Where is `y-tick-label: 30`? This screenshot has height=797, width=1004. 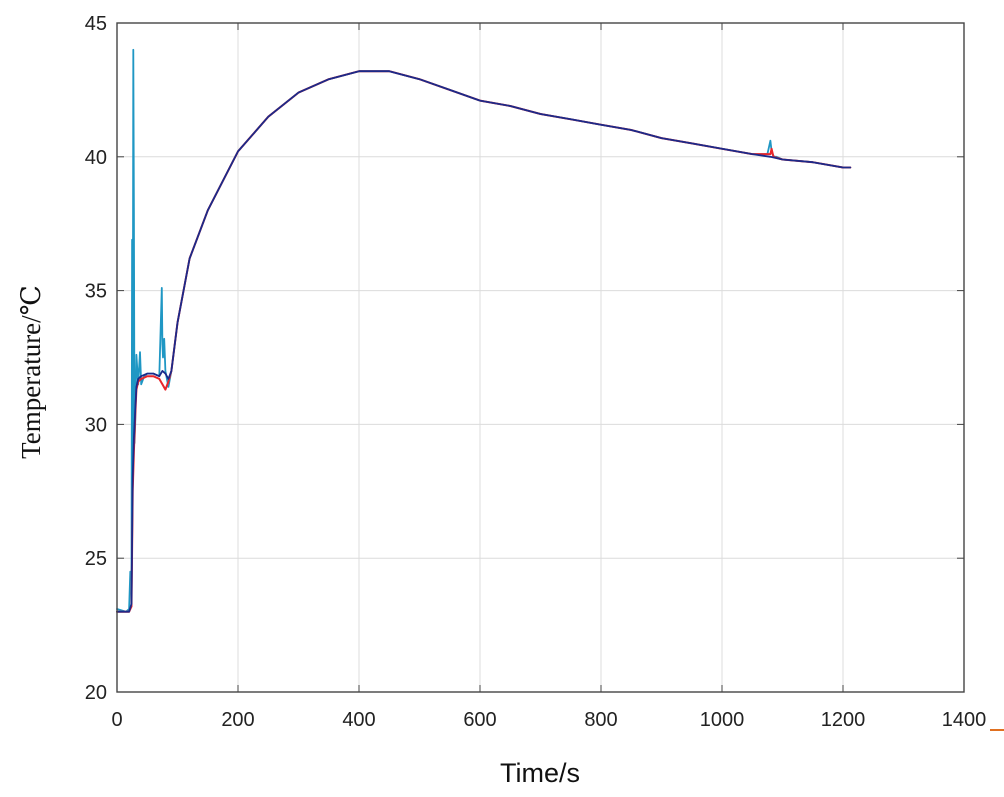 y-tick-label: 30 is located at coordinates (96, 425).